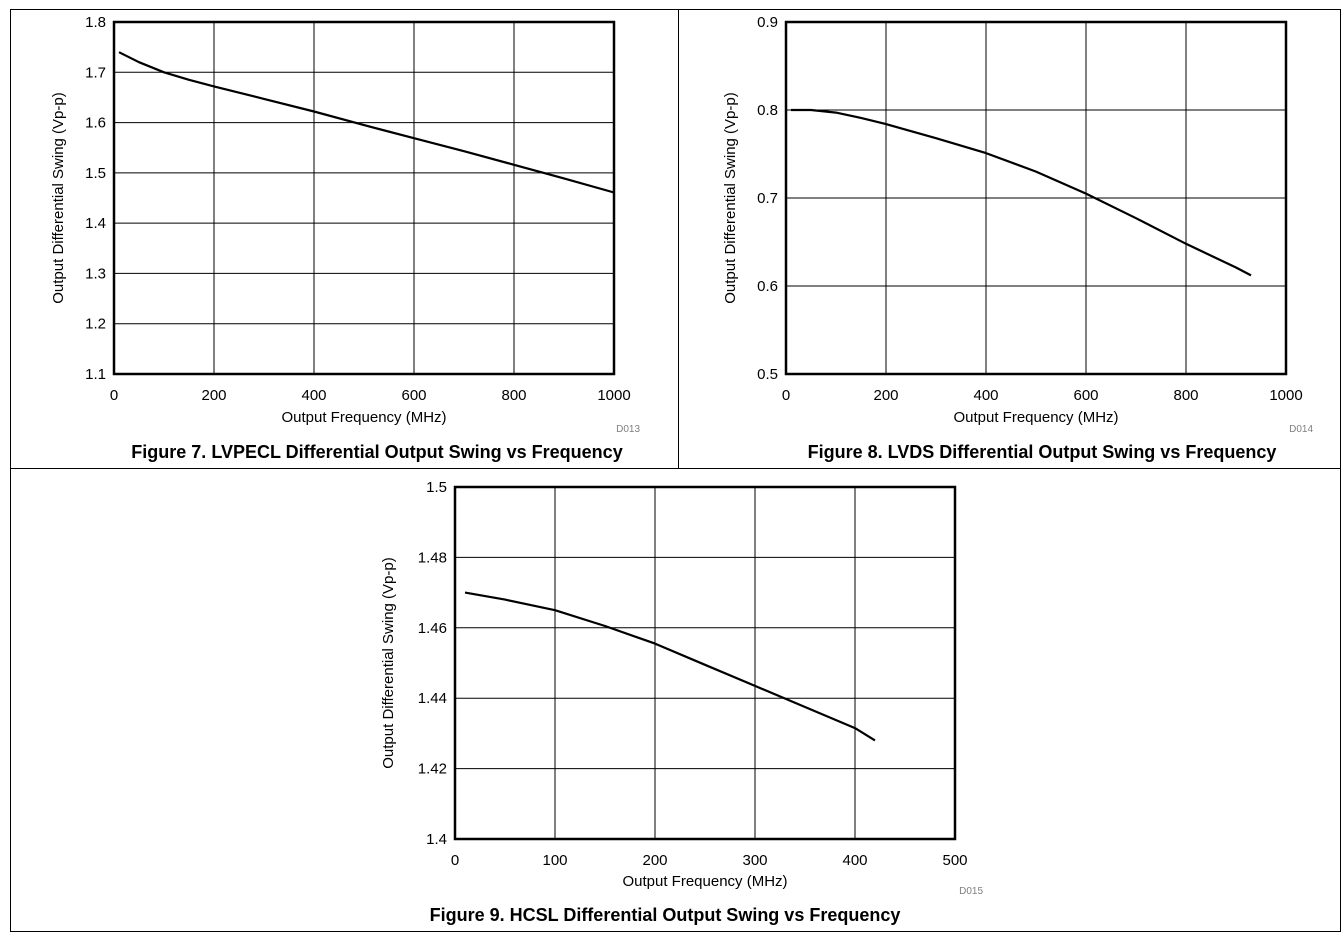 This screenshot has height=932, width=1341. I want to click on fig9-x-tick-label: 200, so click(654, 860).